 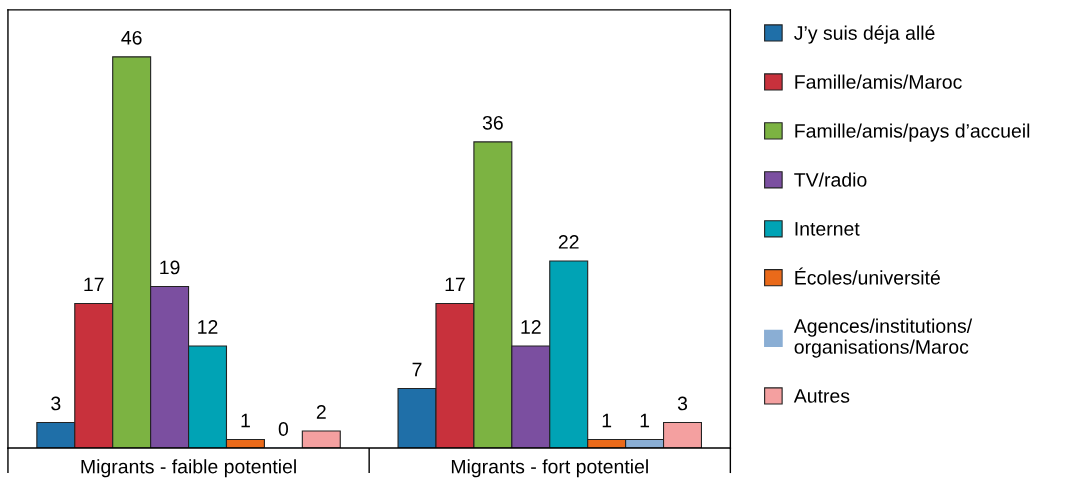 I want to click on legend-label: TV/radio, so click(x=830, y=179).